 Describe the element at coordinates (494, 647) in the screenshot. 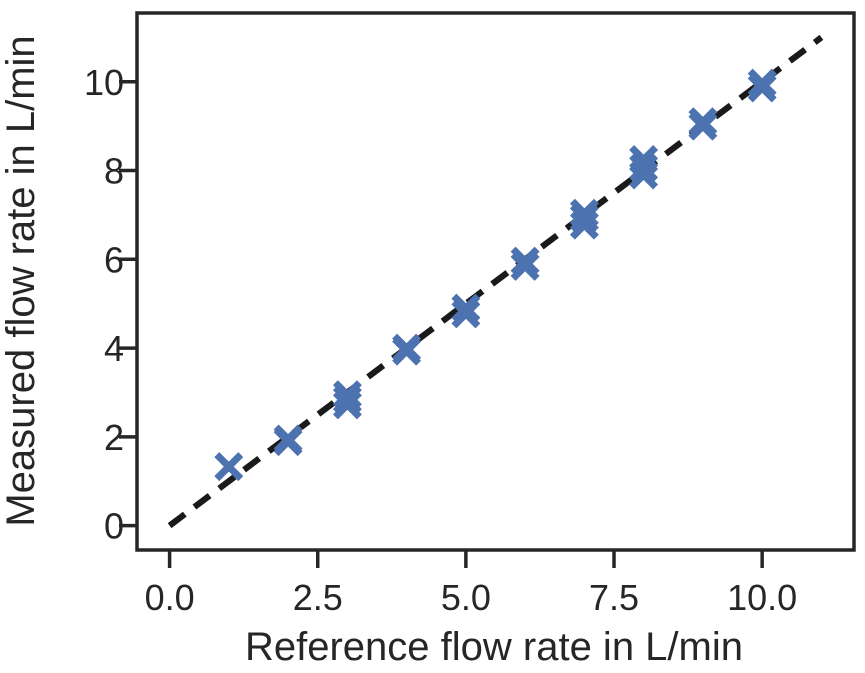

I see `x-axis-label: Reference flow rate in L/min` at that location.